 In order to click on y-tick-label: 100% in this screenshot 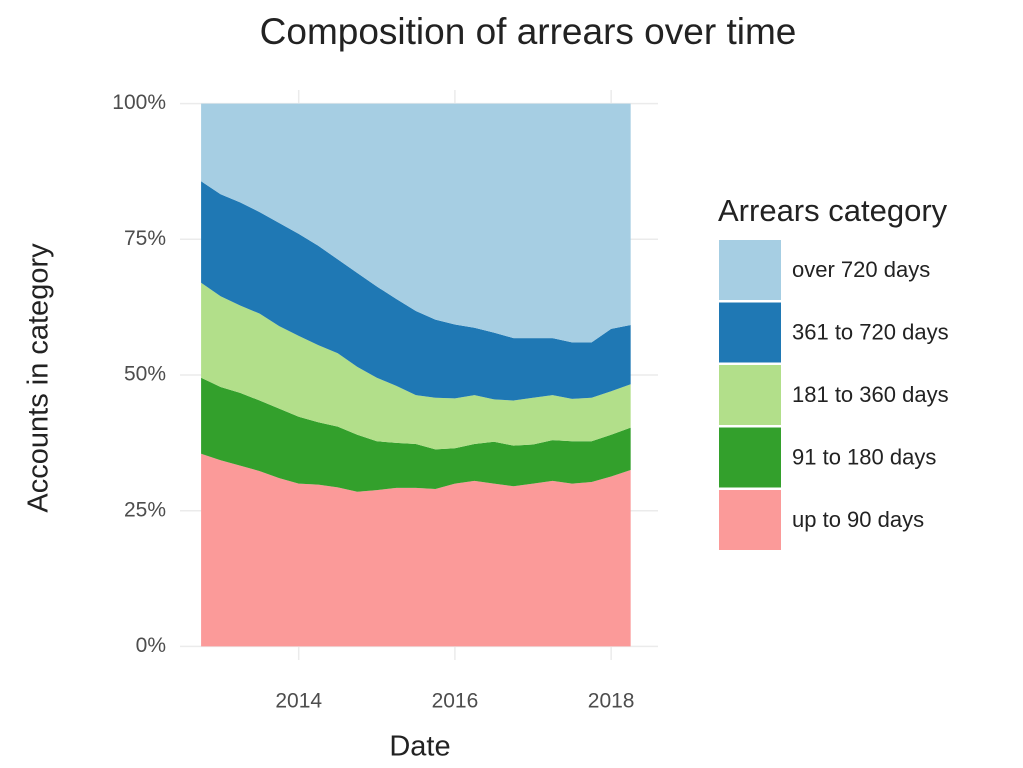, I will do `click(139, 102)`.